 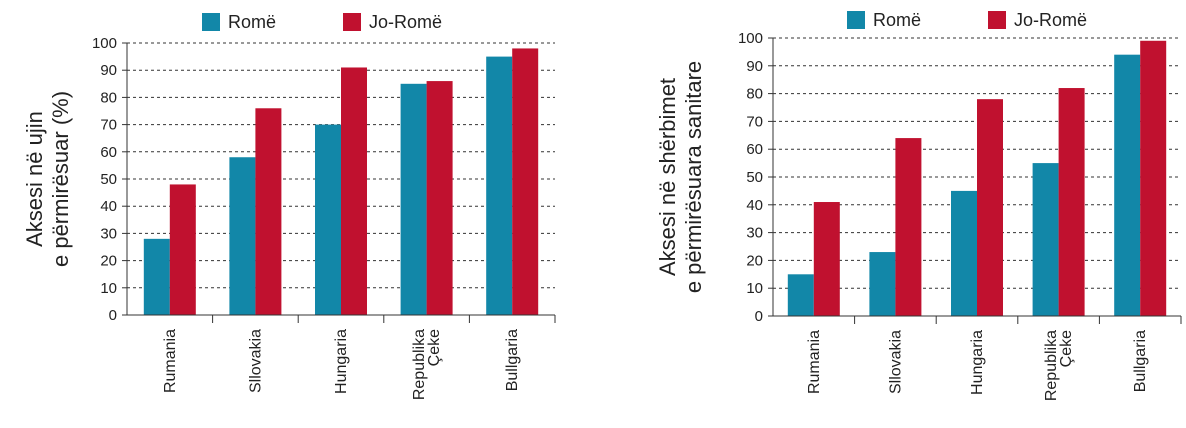 I want to click on y-axis-label: Aksesi në ujin, so click(x=34, y=179).